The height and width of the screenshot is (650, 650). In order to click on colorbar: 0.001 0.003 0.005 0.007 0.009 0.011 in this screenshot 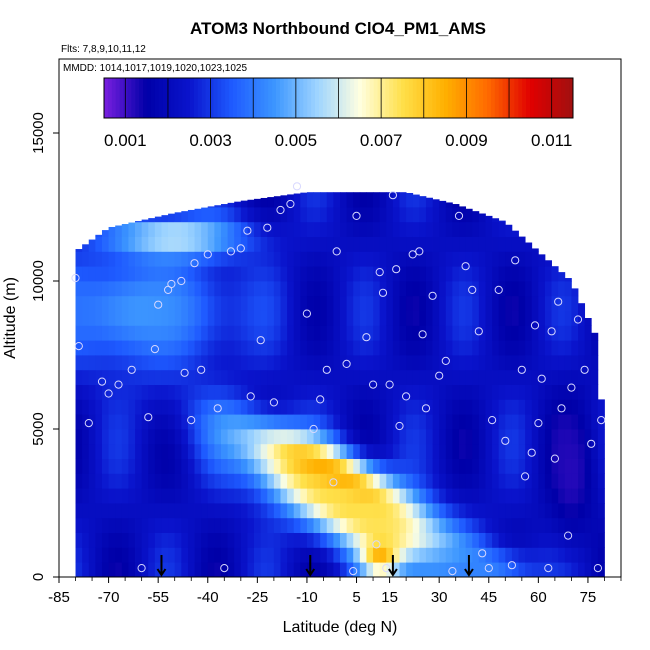, I will do `click(338, 113)`.